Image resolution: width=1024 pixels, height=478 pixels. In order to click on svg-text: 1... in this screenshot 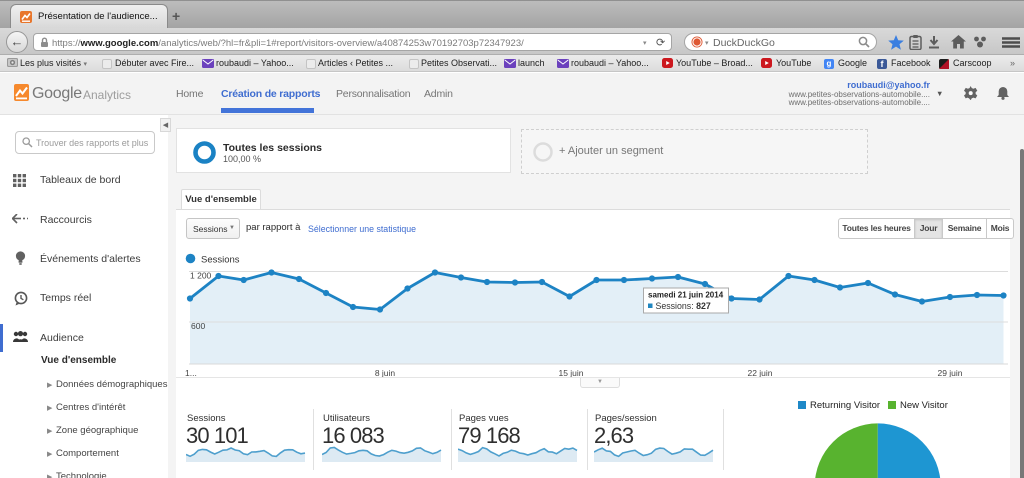, I will do `click(191, 373)`.